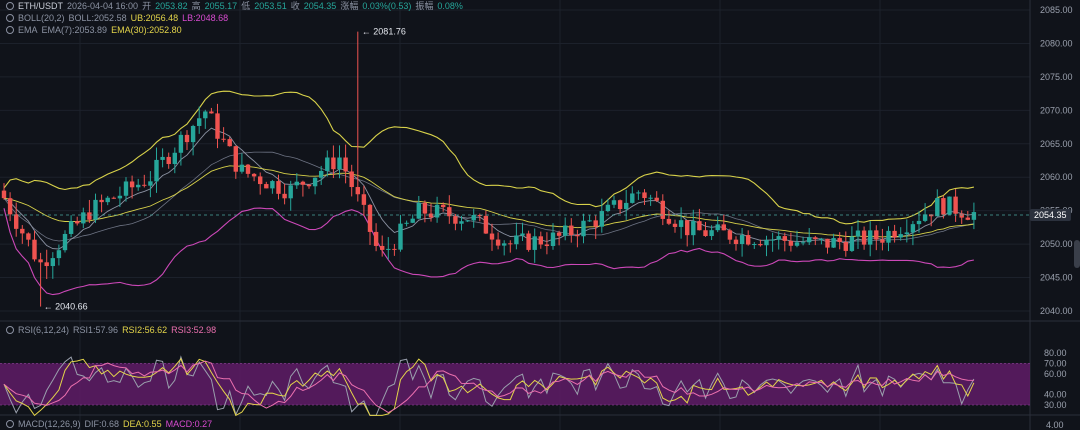  Describe the element at coordinates (489, 387) in the screenshot. I see `rsi2-line` at that location.